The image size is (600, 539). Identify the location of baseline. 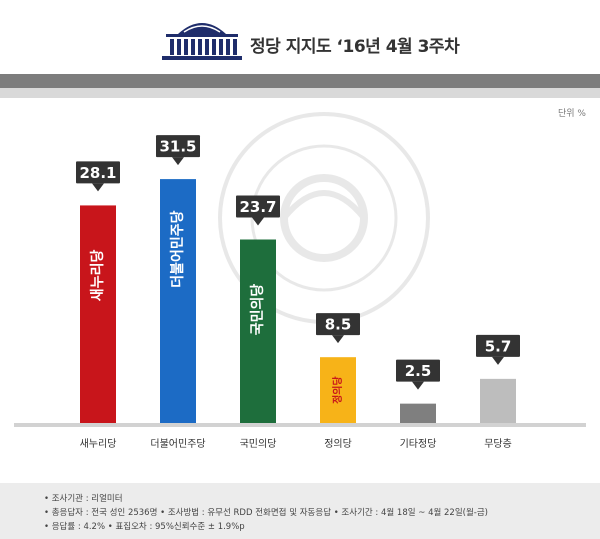
(300, 425).